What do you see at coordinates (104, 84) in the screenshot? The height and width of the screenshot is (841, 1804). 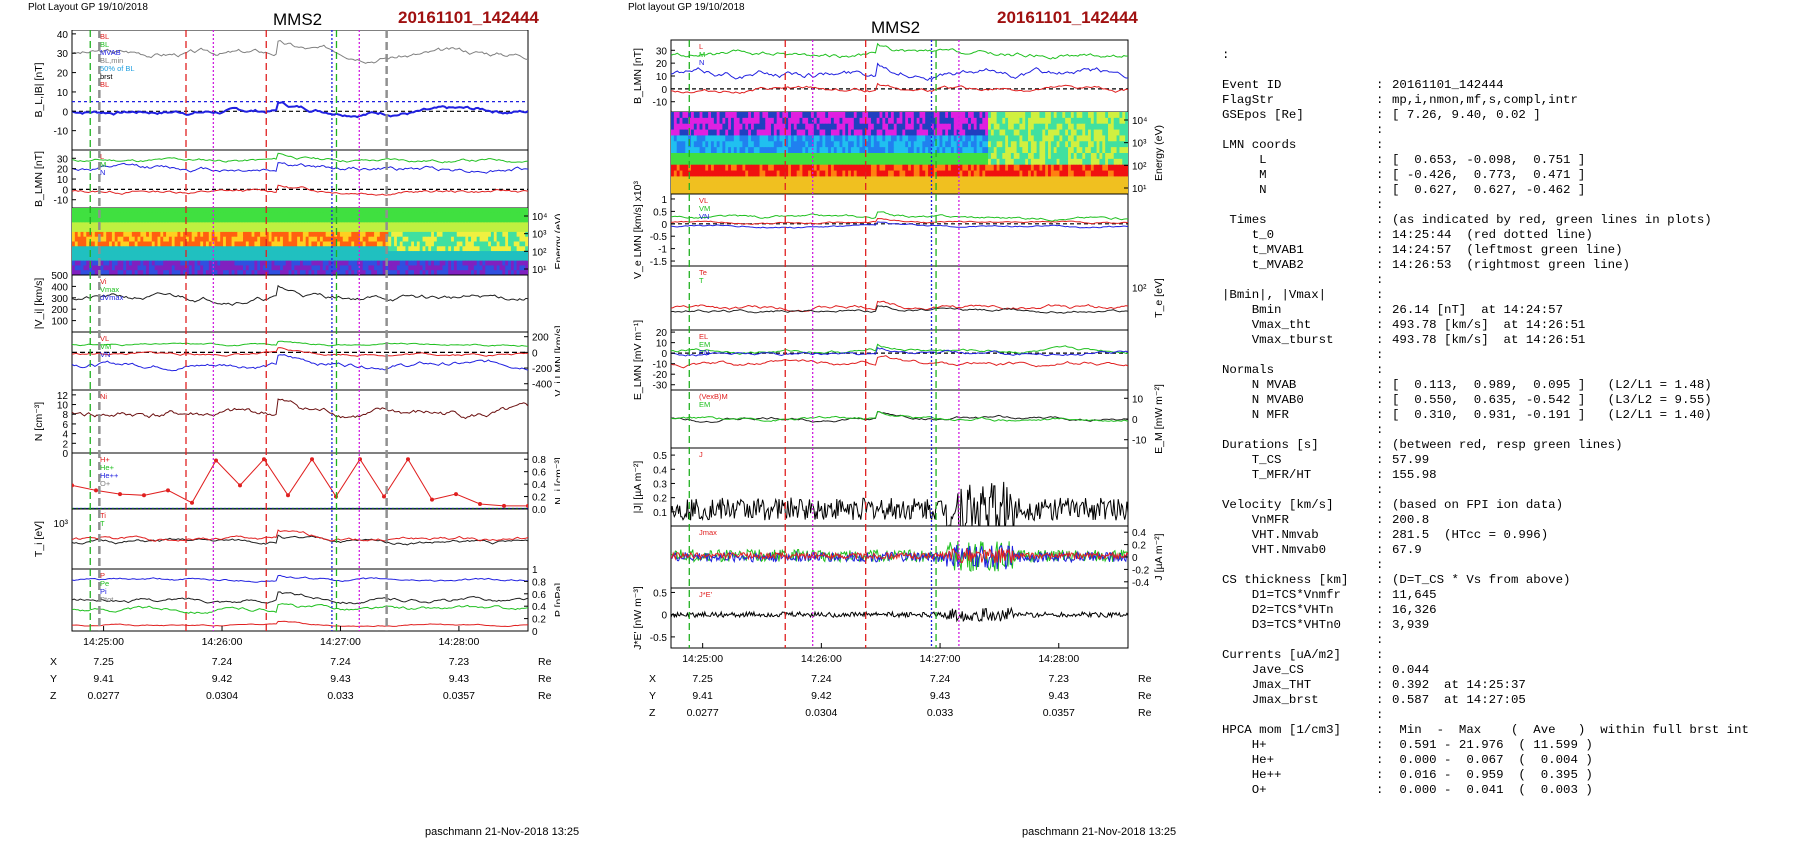 I see `legend-label: BL` at bounding box center [104, 84].